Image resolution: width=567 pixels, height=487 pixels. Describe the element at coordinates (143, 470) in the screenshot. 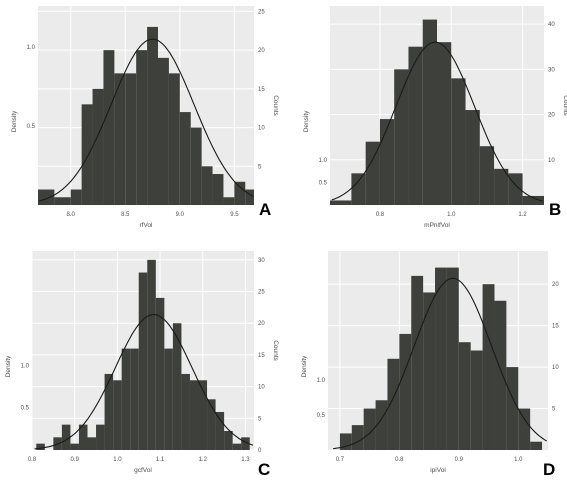

I see `x-axis-title: gcfVol` at that location.